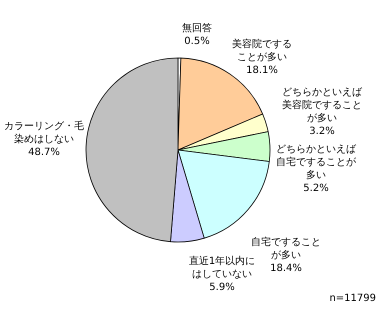  Describe the element at coordinates (352, 298) in the screenshot. I see `text: n=11799` at that location.